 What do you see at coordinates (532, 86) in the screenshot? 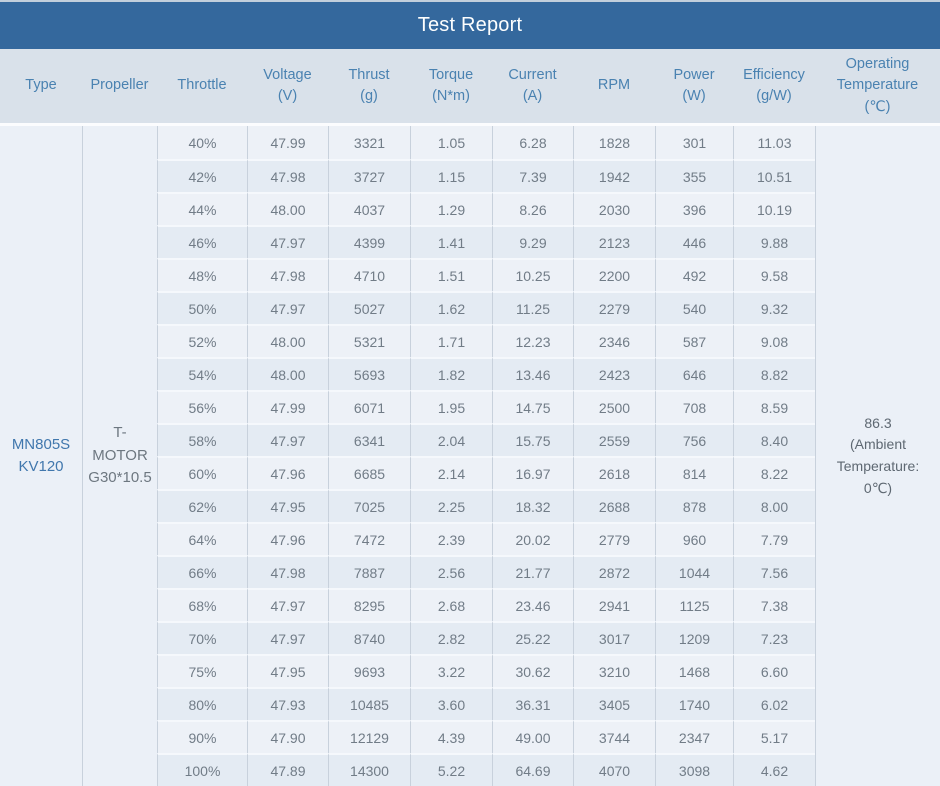
I see `column-header-current: Current (A)` at bounding box center [532, 86].